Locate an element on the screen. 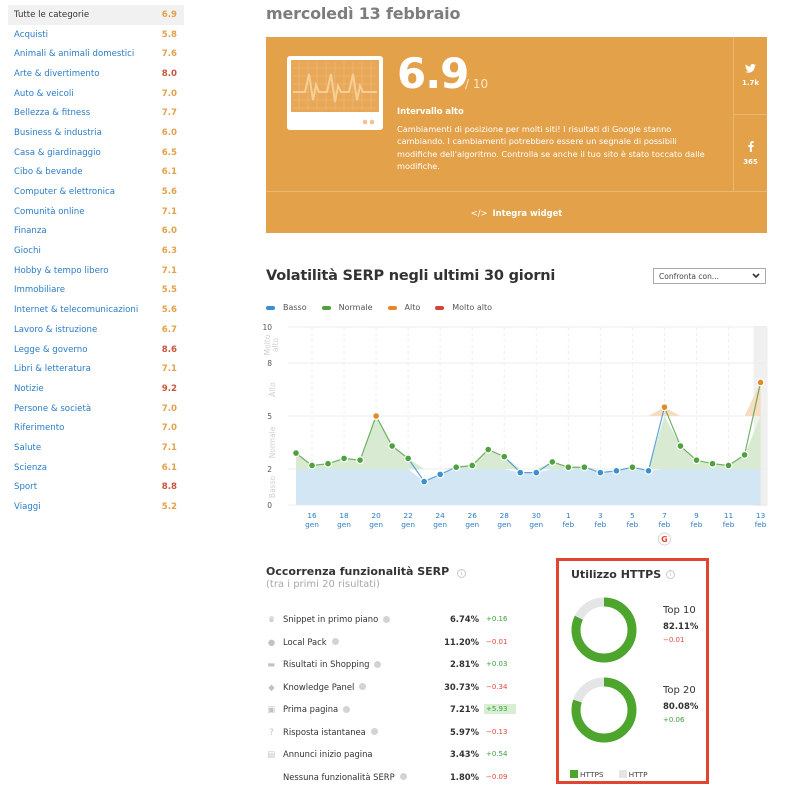 The width and height of the screenshot is (786, 786). serp-feature-delta: +5.93 is located at coordinates (500, 709).